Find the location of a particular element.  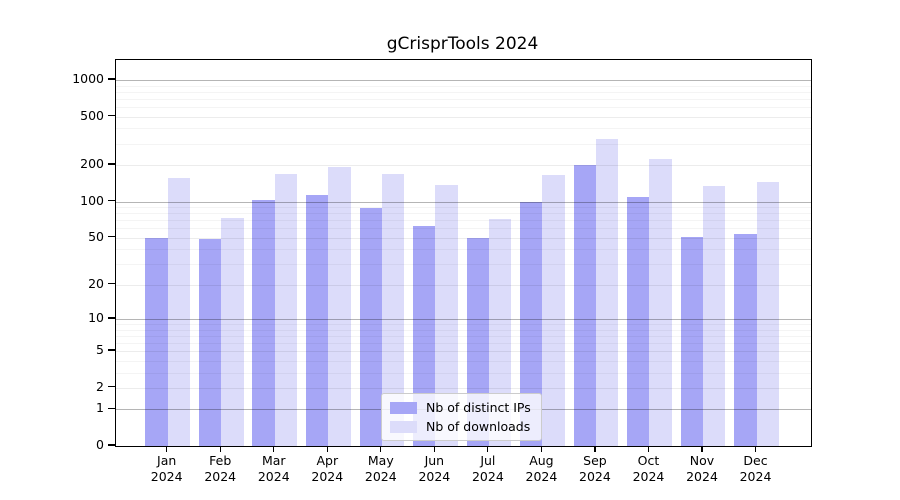

x-tick-oct is located at coordinates (648, 449).